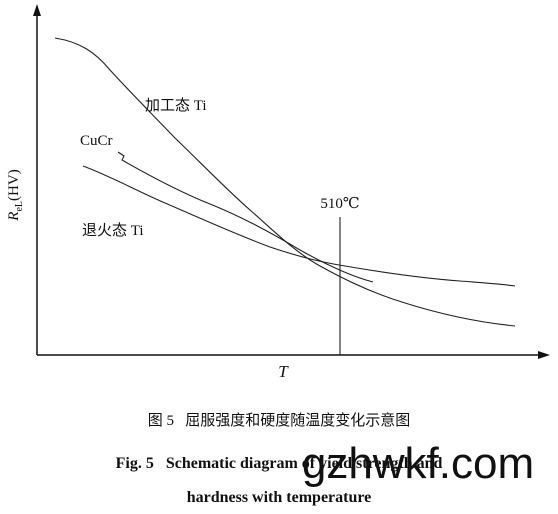 The width and height of the screenshot is (558, 514). Describe the element at coordinates (279, 497) in the screenshot. I see `caption-en: hardness with temperature` at that location.